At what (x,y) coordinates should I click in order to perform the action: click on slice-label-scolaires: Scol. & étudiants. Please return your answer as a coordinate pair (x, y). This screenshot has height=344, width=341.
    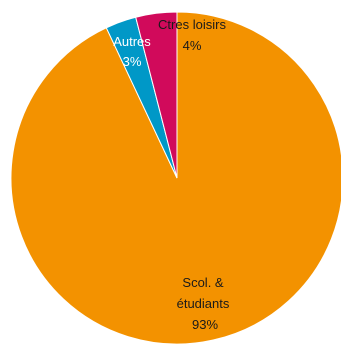
    Looking at the image, I should click on (203, 293).